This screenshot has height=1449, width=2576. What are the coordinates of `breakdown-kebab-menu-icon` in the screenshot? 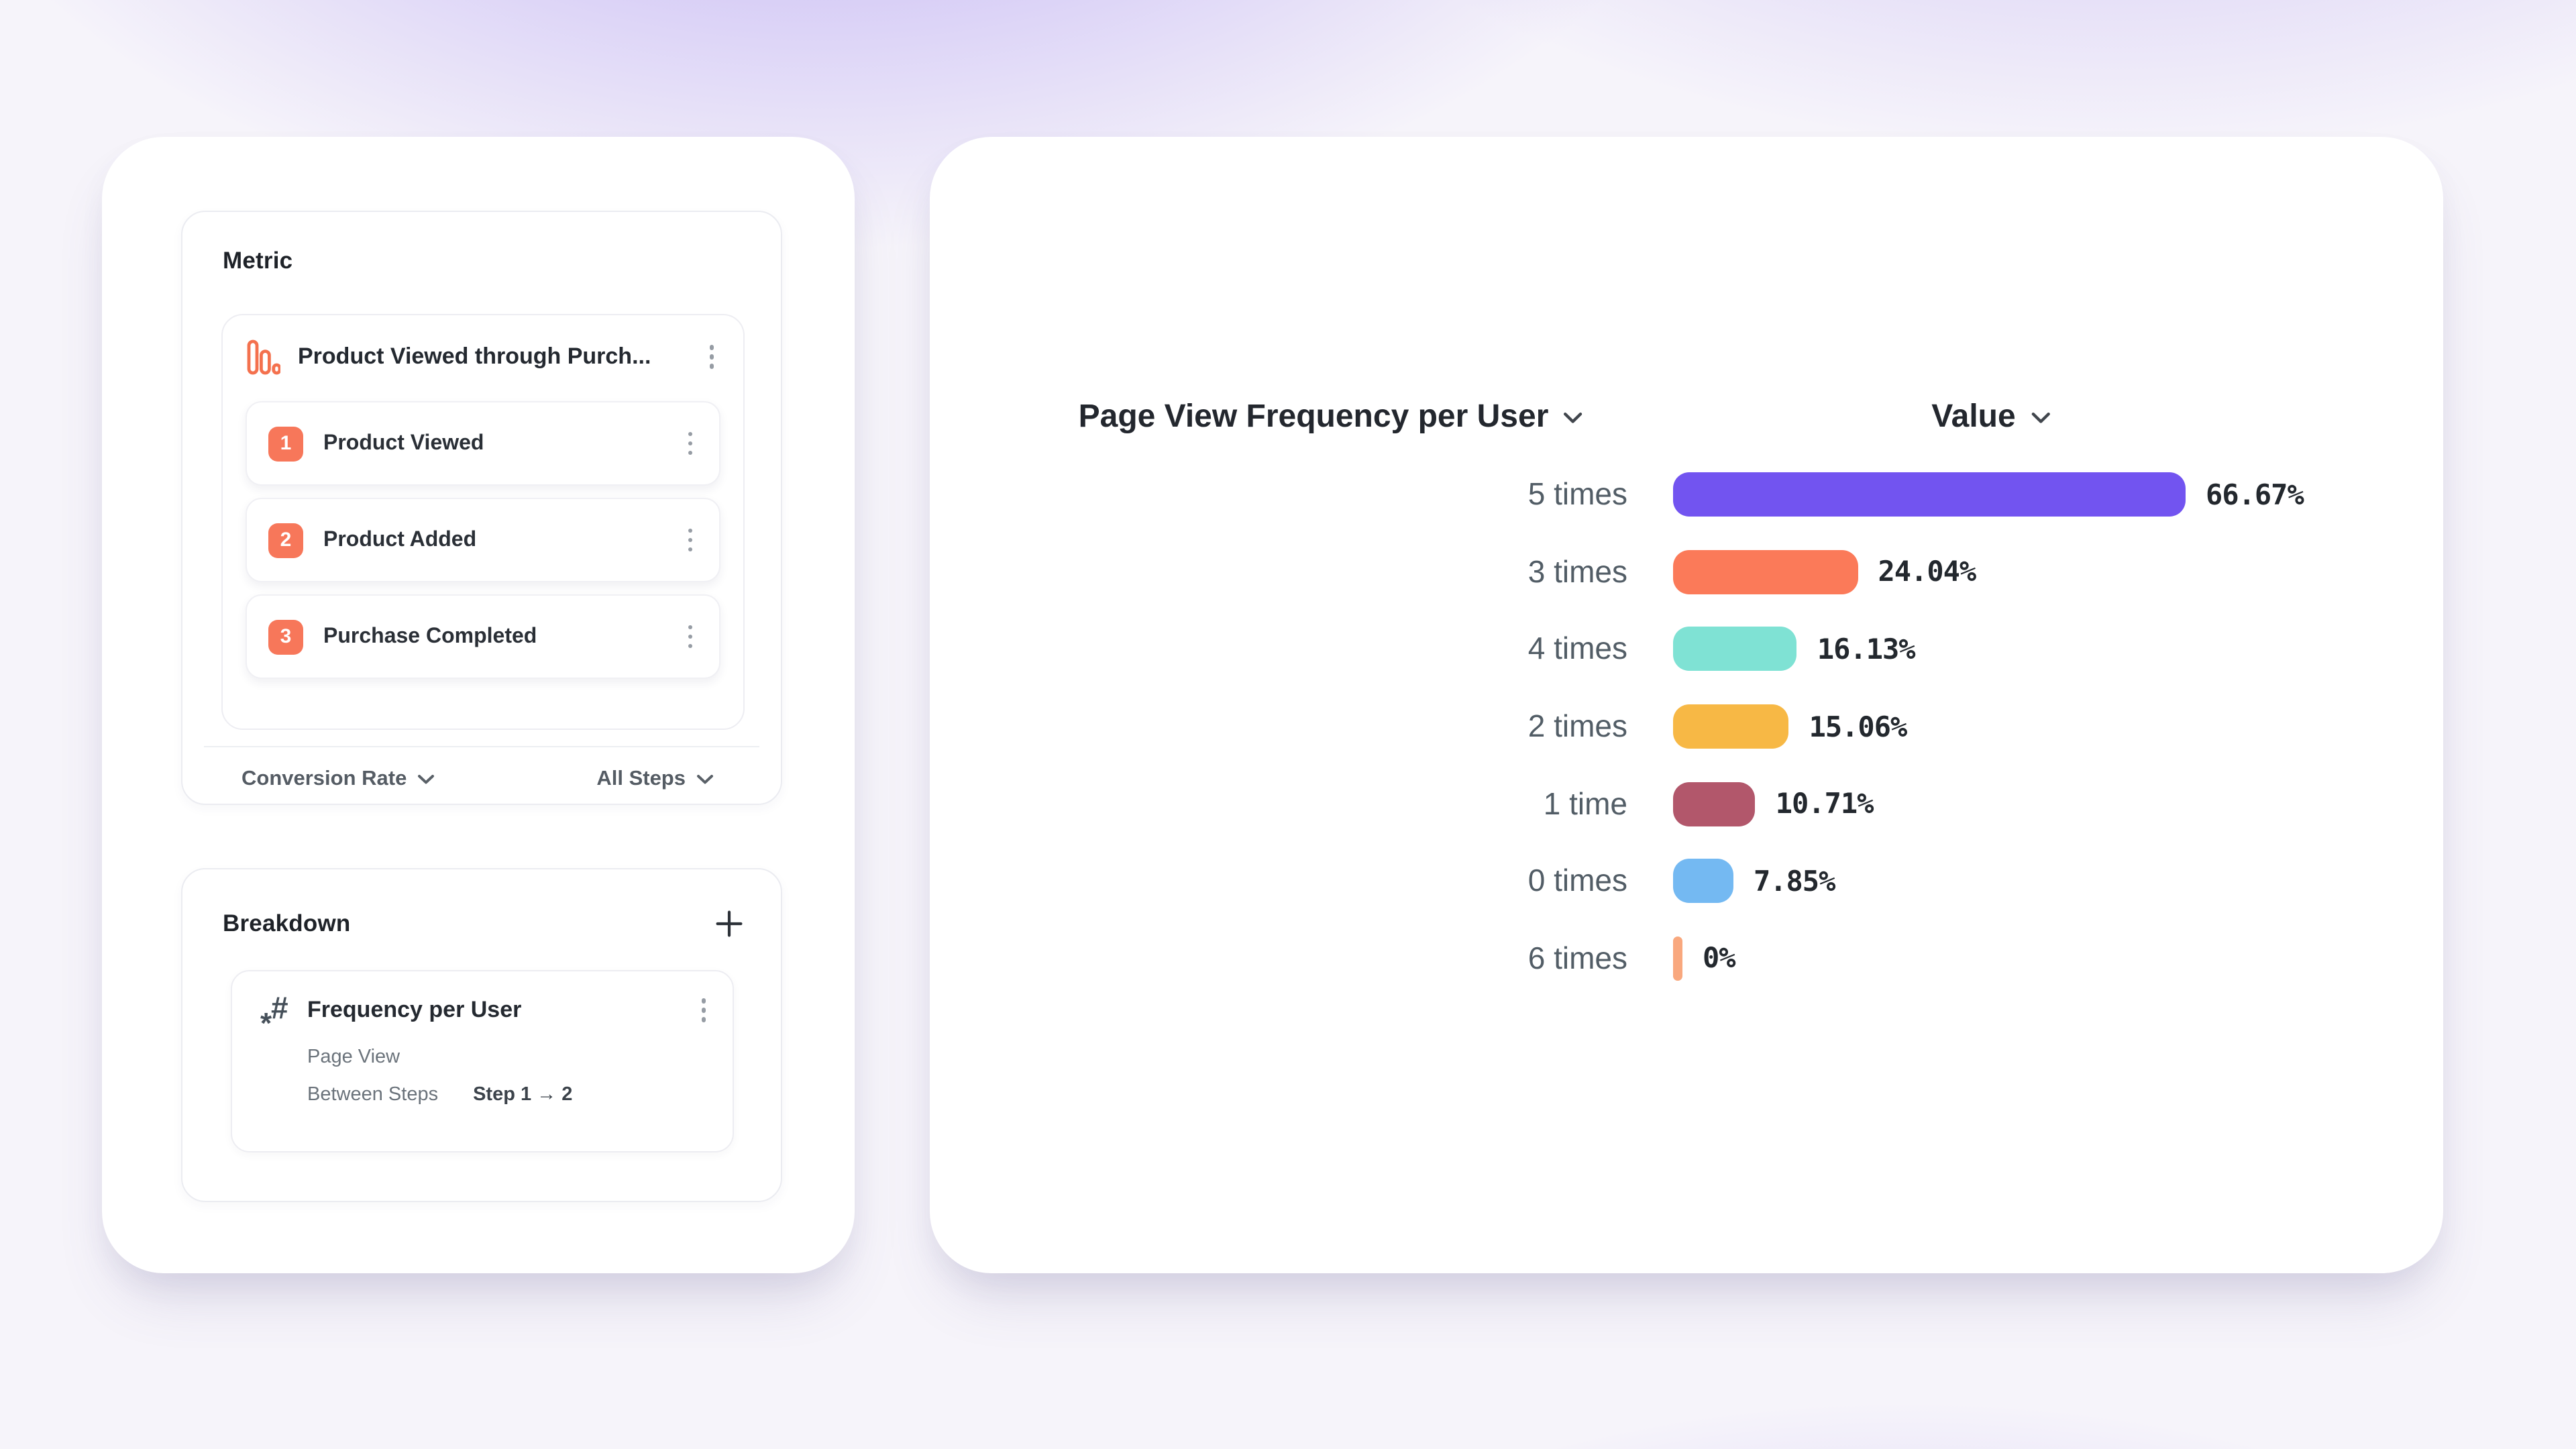 It's located at (703, 1011).